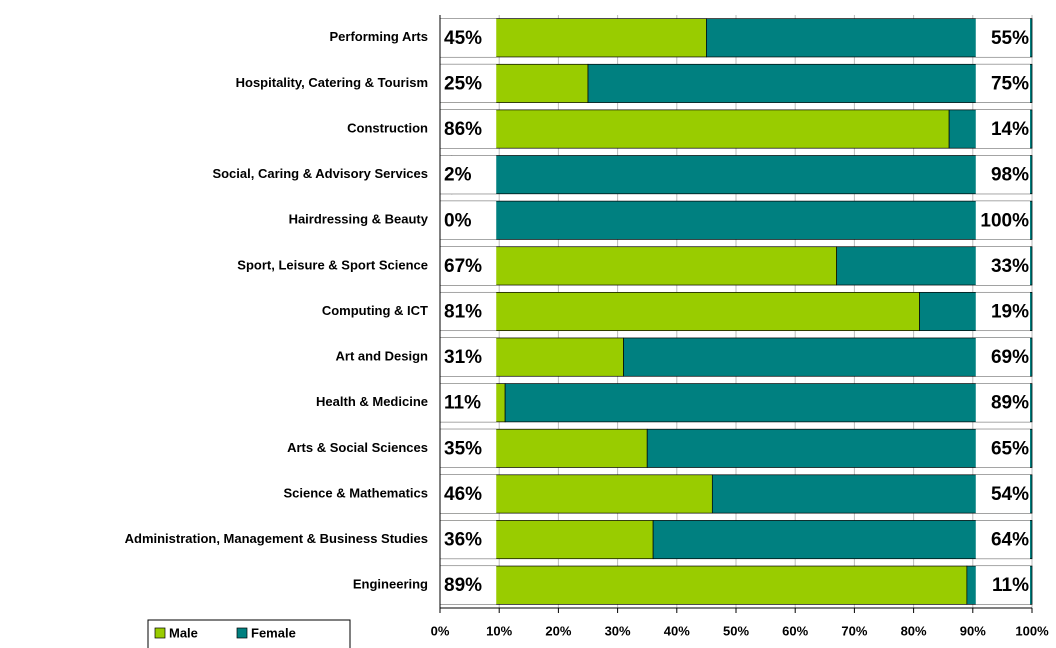 This screenshot has width=1056, height=648. What do you see at coordinates (458, 220) in the screenshot?
I see `data-label: 0%` at bounding box center [458, 220].